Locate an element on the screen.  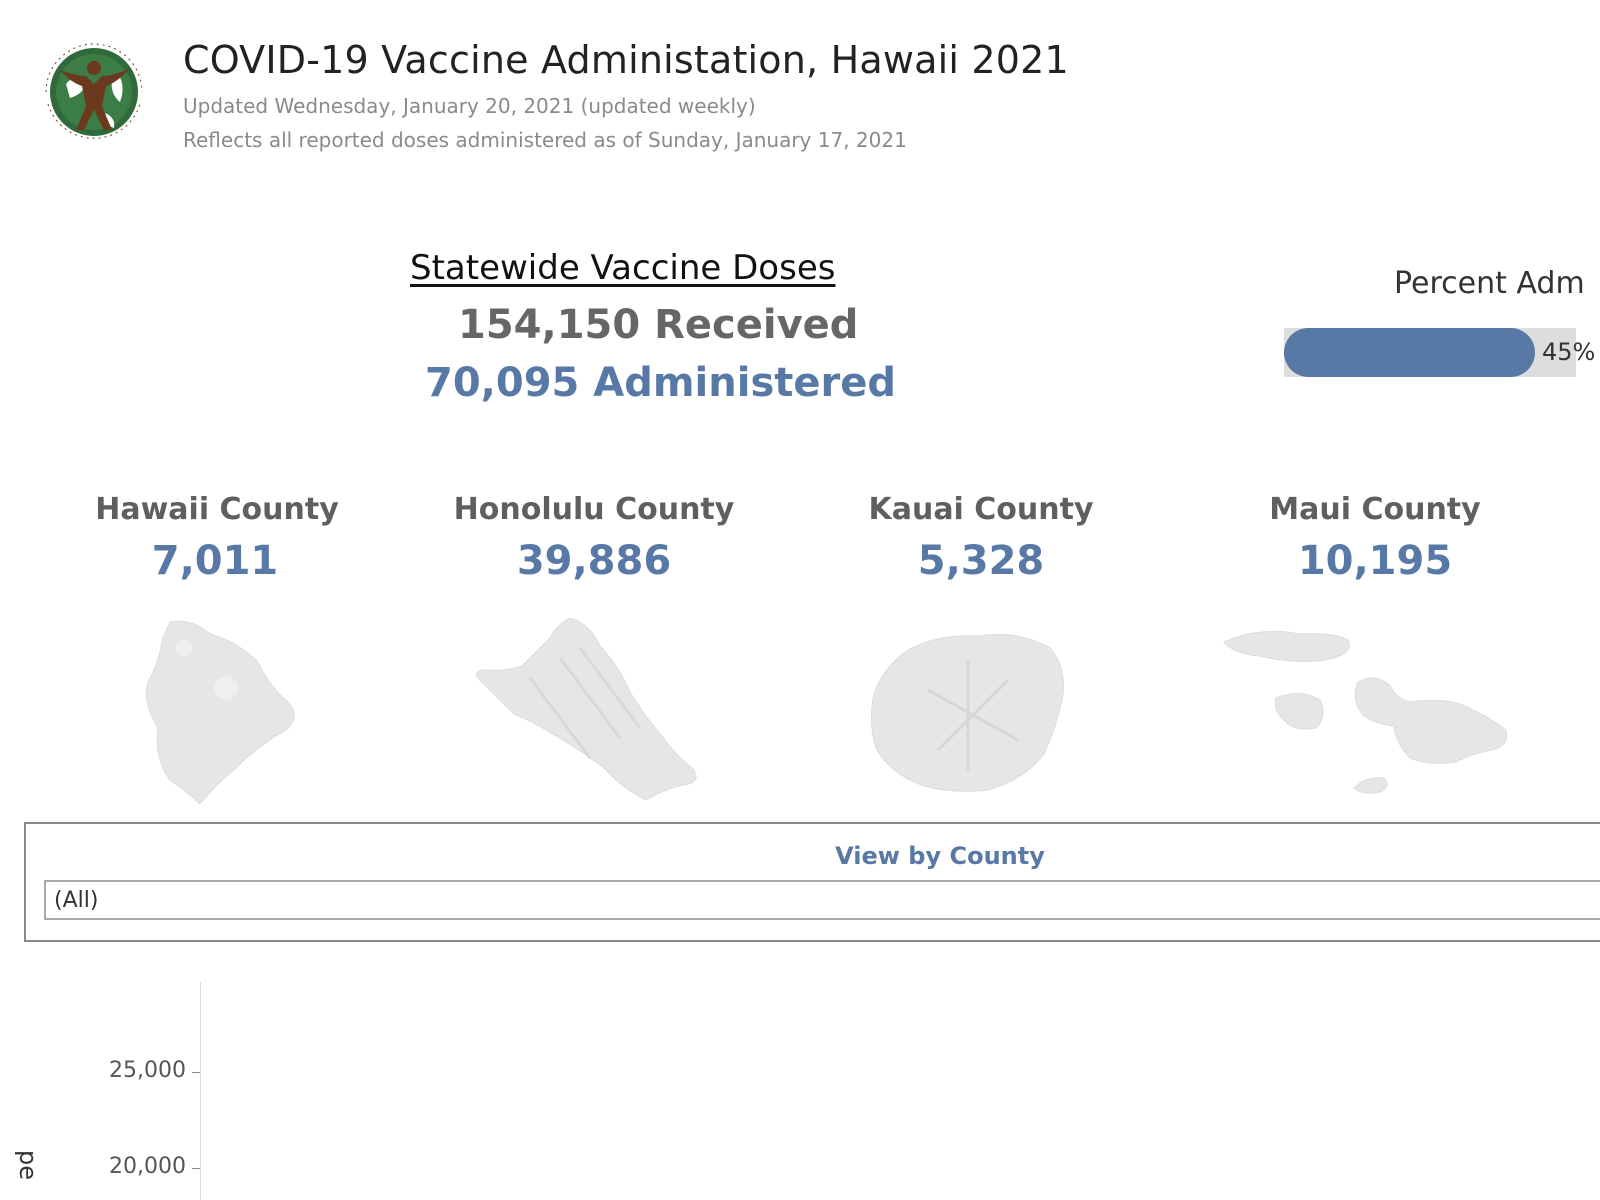
oahu-island-map is located at coordinates (588, 709).